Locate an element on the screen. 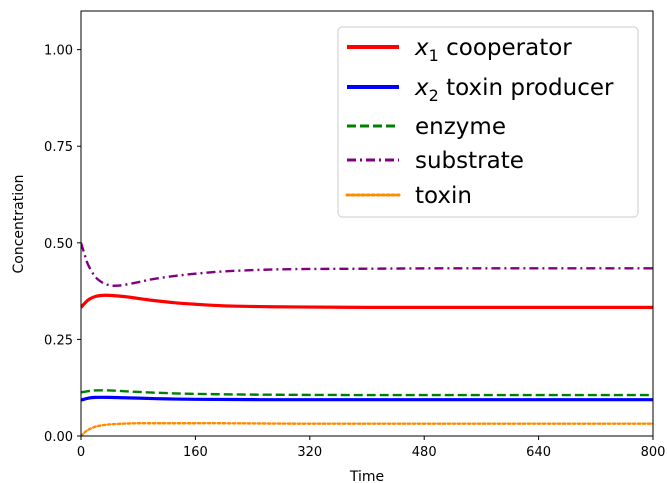 This screenshot has width=667, height=483. series-line-x2-toxin-producer is located at coordinates (367, 398).